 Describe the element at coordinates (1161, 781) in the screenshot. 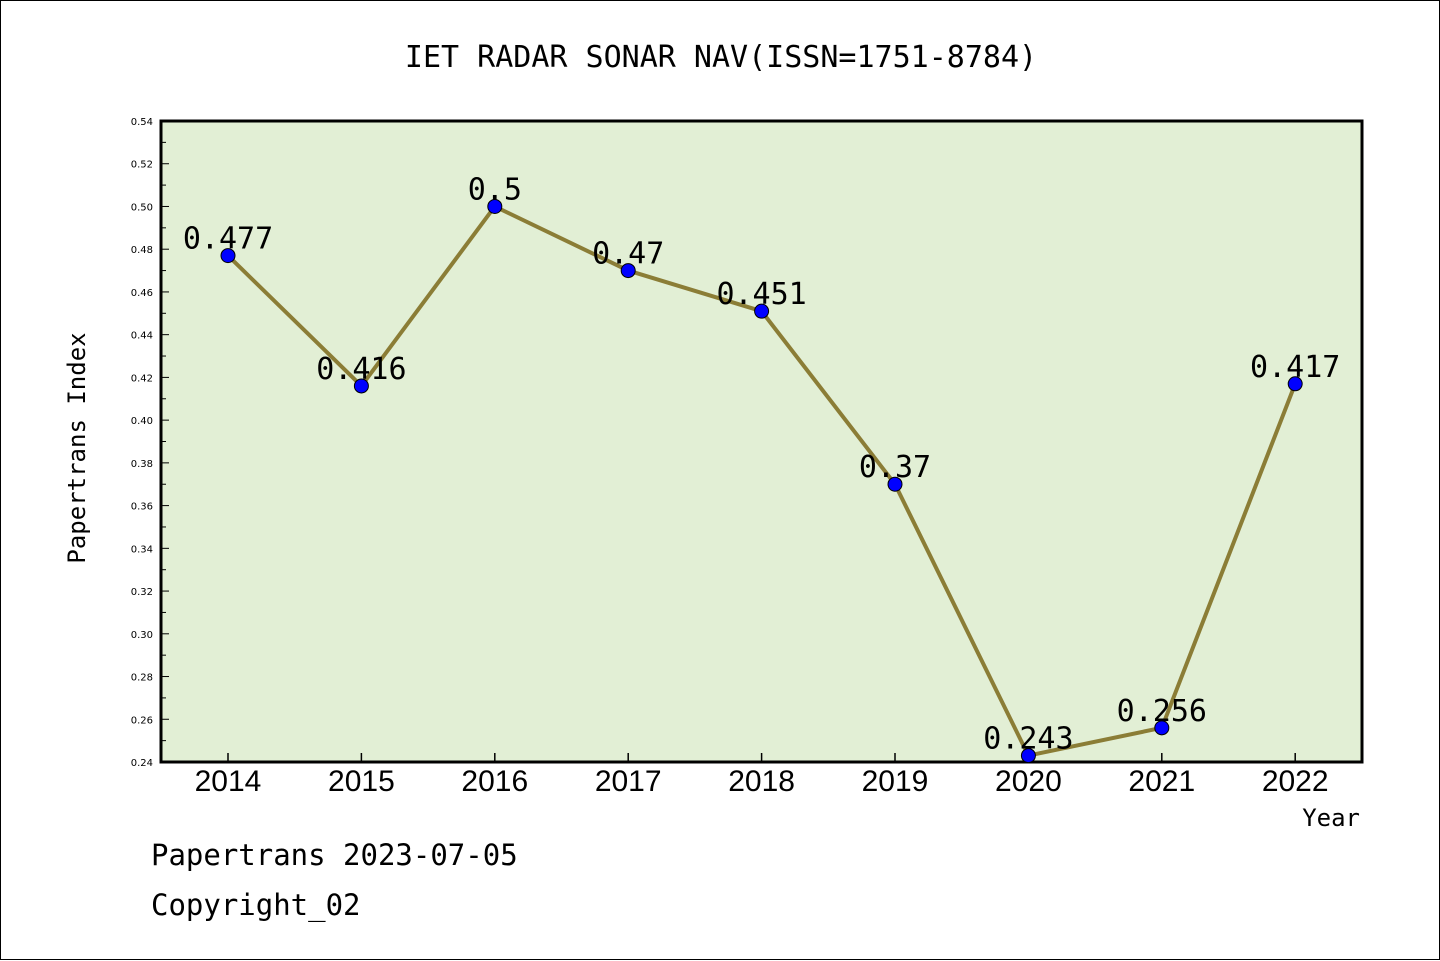

I see `x-tick-label: 2021` at that location.